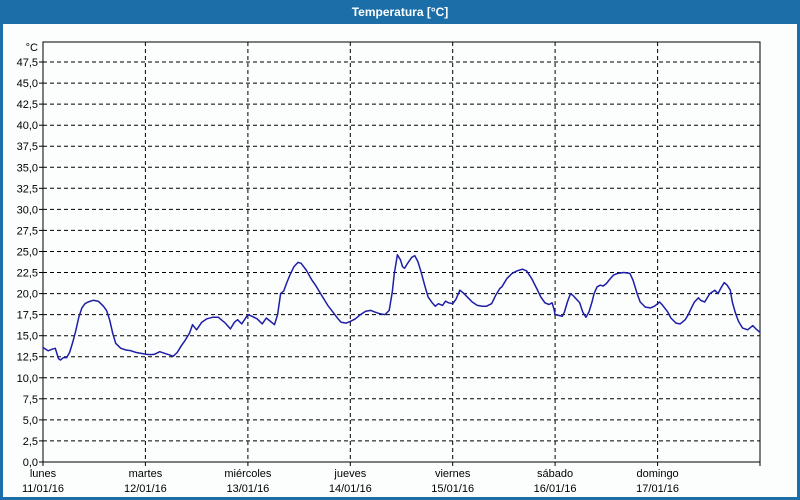  Describe the element at coordinates (30, 421) in the screenshot. I see `y-axis-tick-label: 5,0` at that location.